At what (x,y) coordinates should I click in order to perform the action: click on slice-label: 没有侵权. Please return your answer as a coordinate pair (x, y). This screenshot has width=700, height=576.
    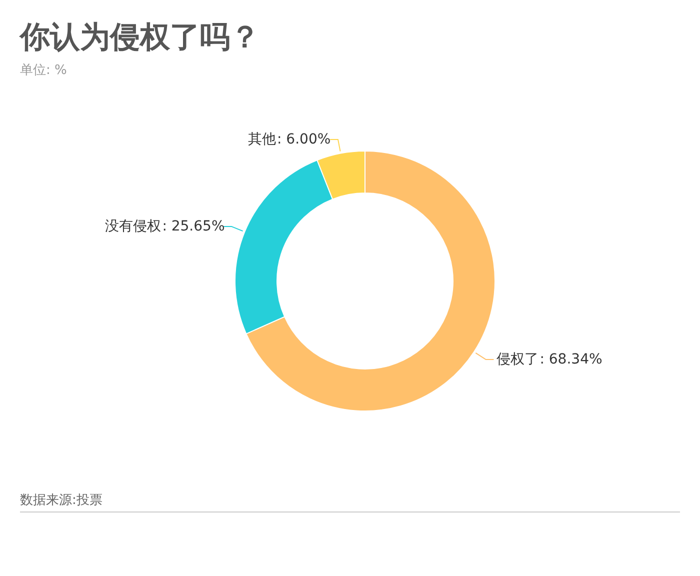
    Looking at the image, I should click on (133, 226).